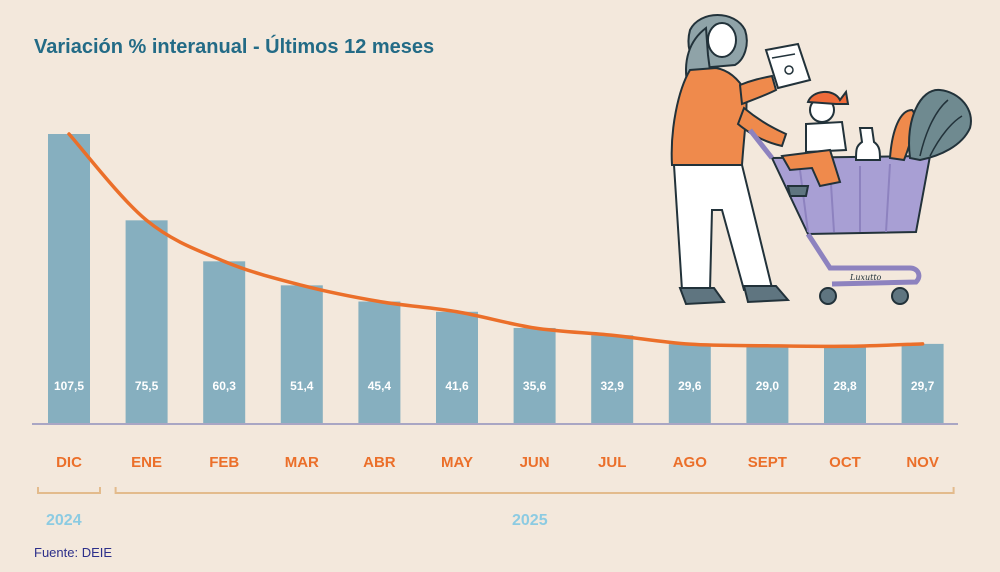 The image size is (1000, 572). I want to click on value-label-jun: 35,6, so click(535, 386).